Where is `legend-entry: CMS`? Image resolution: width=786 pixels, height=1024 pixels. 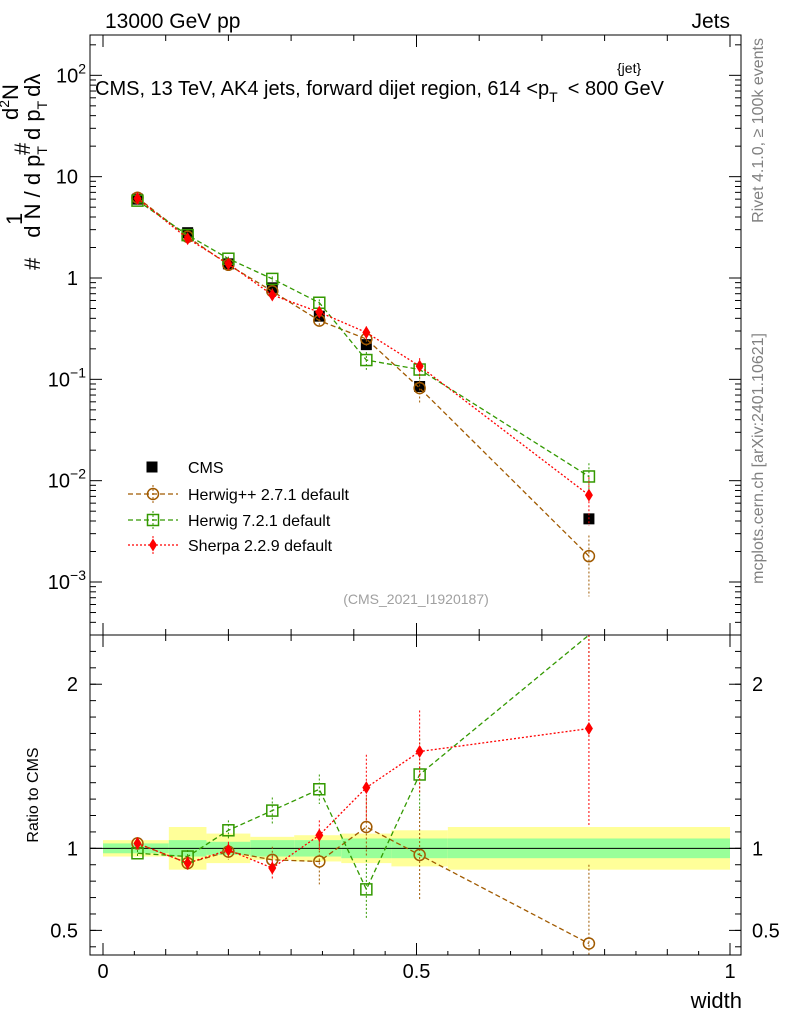 legend-entry: CMS is located at coordinates (206, 468).